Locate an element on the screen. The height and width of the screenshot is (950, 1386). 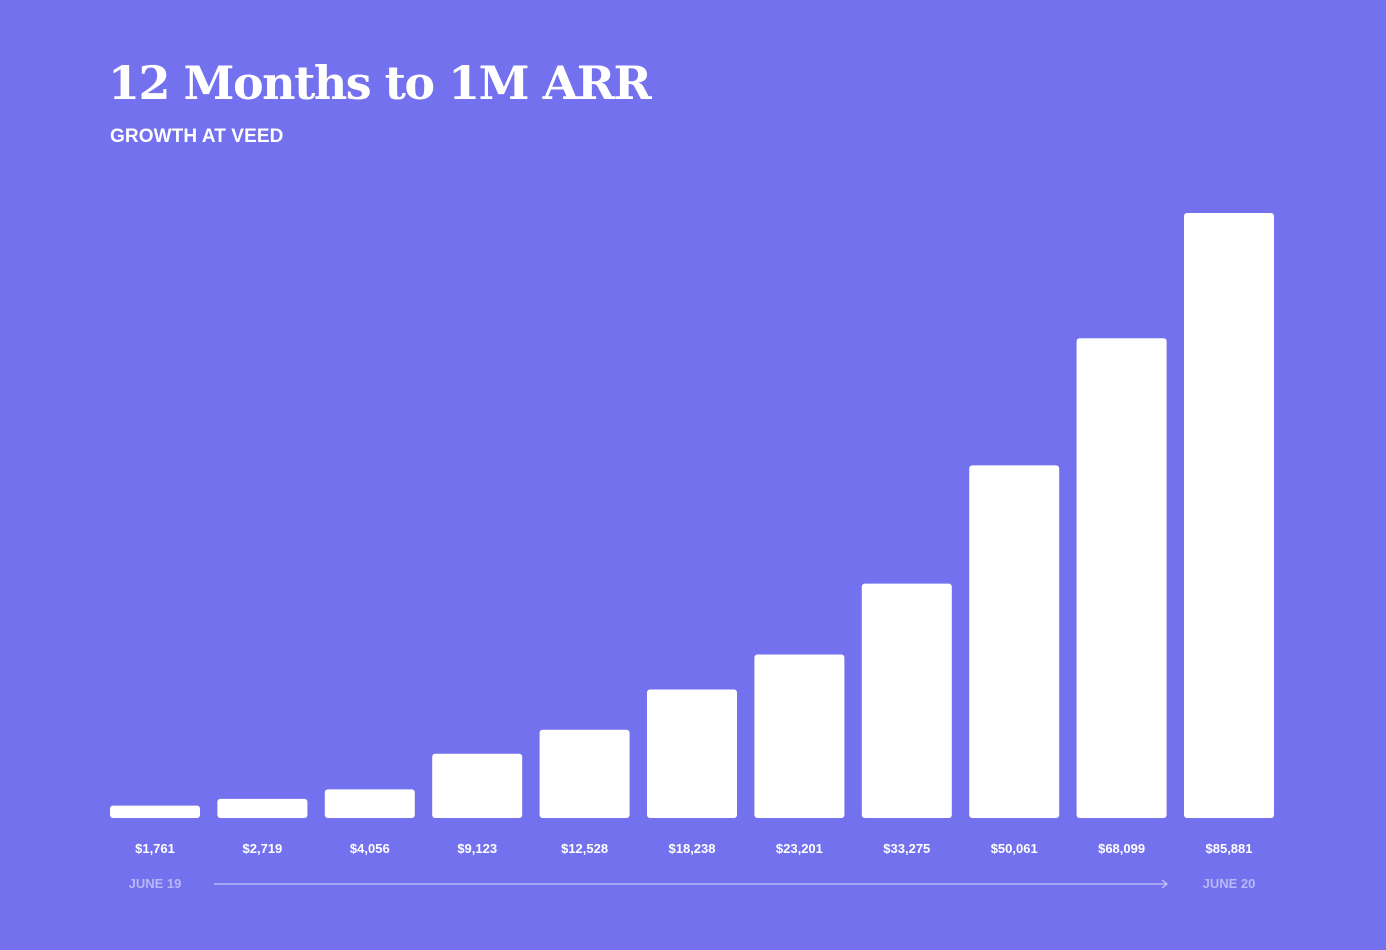
bar-value-label: $85,881 is located at coordinates (1229, 848).